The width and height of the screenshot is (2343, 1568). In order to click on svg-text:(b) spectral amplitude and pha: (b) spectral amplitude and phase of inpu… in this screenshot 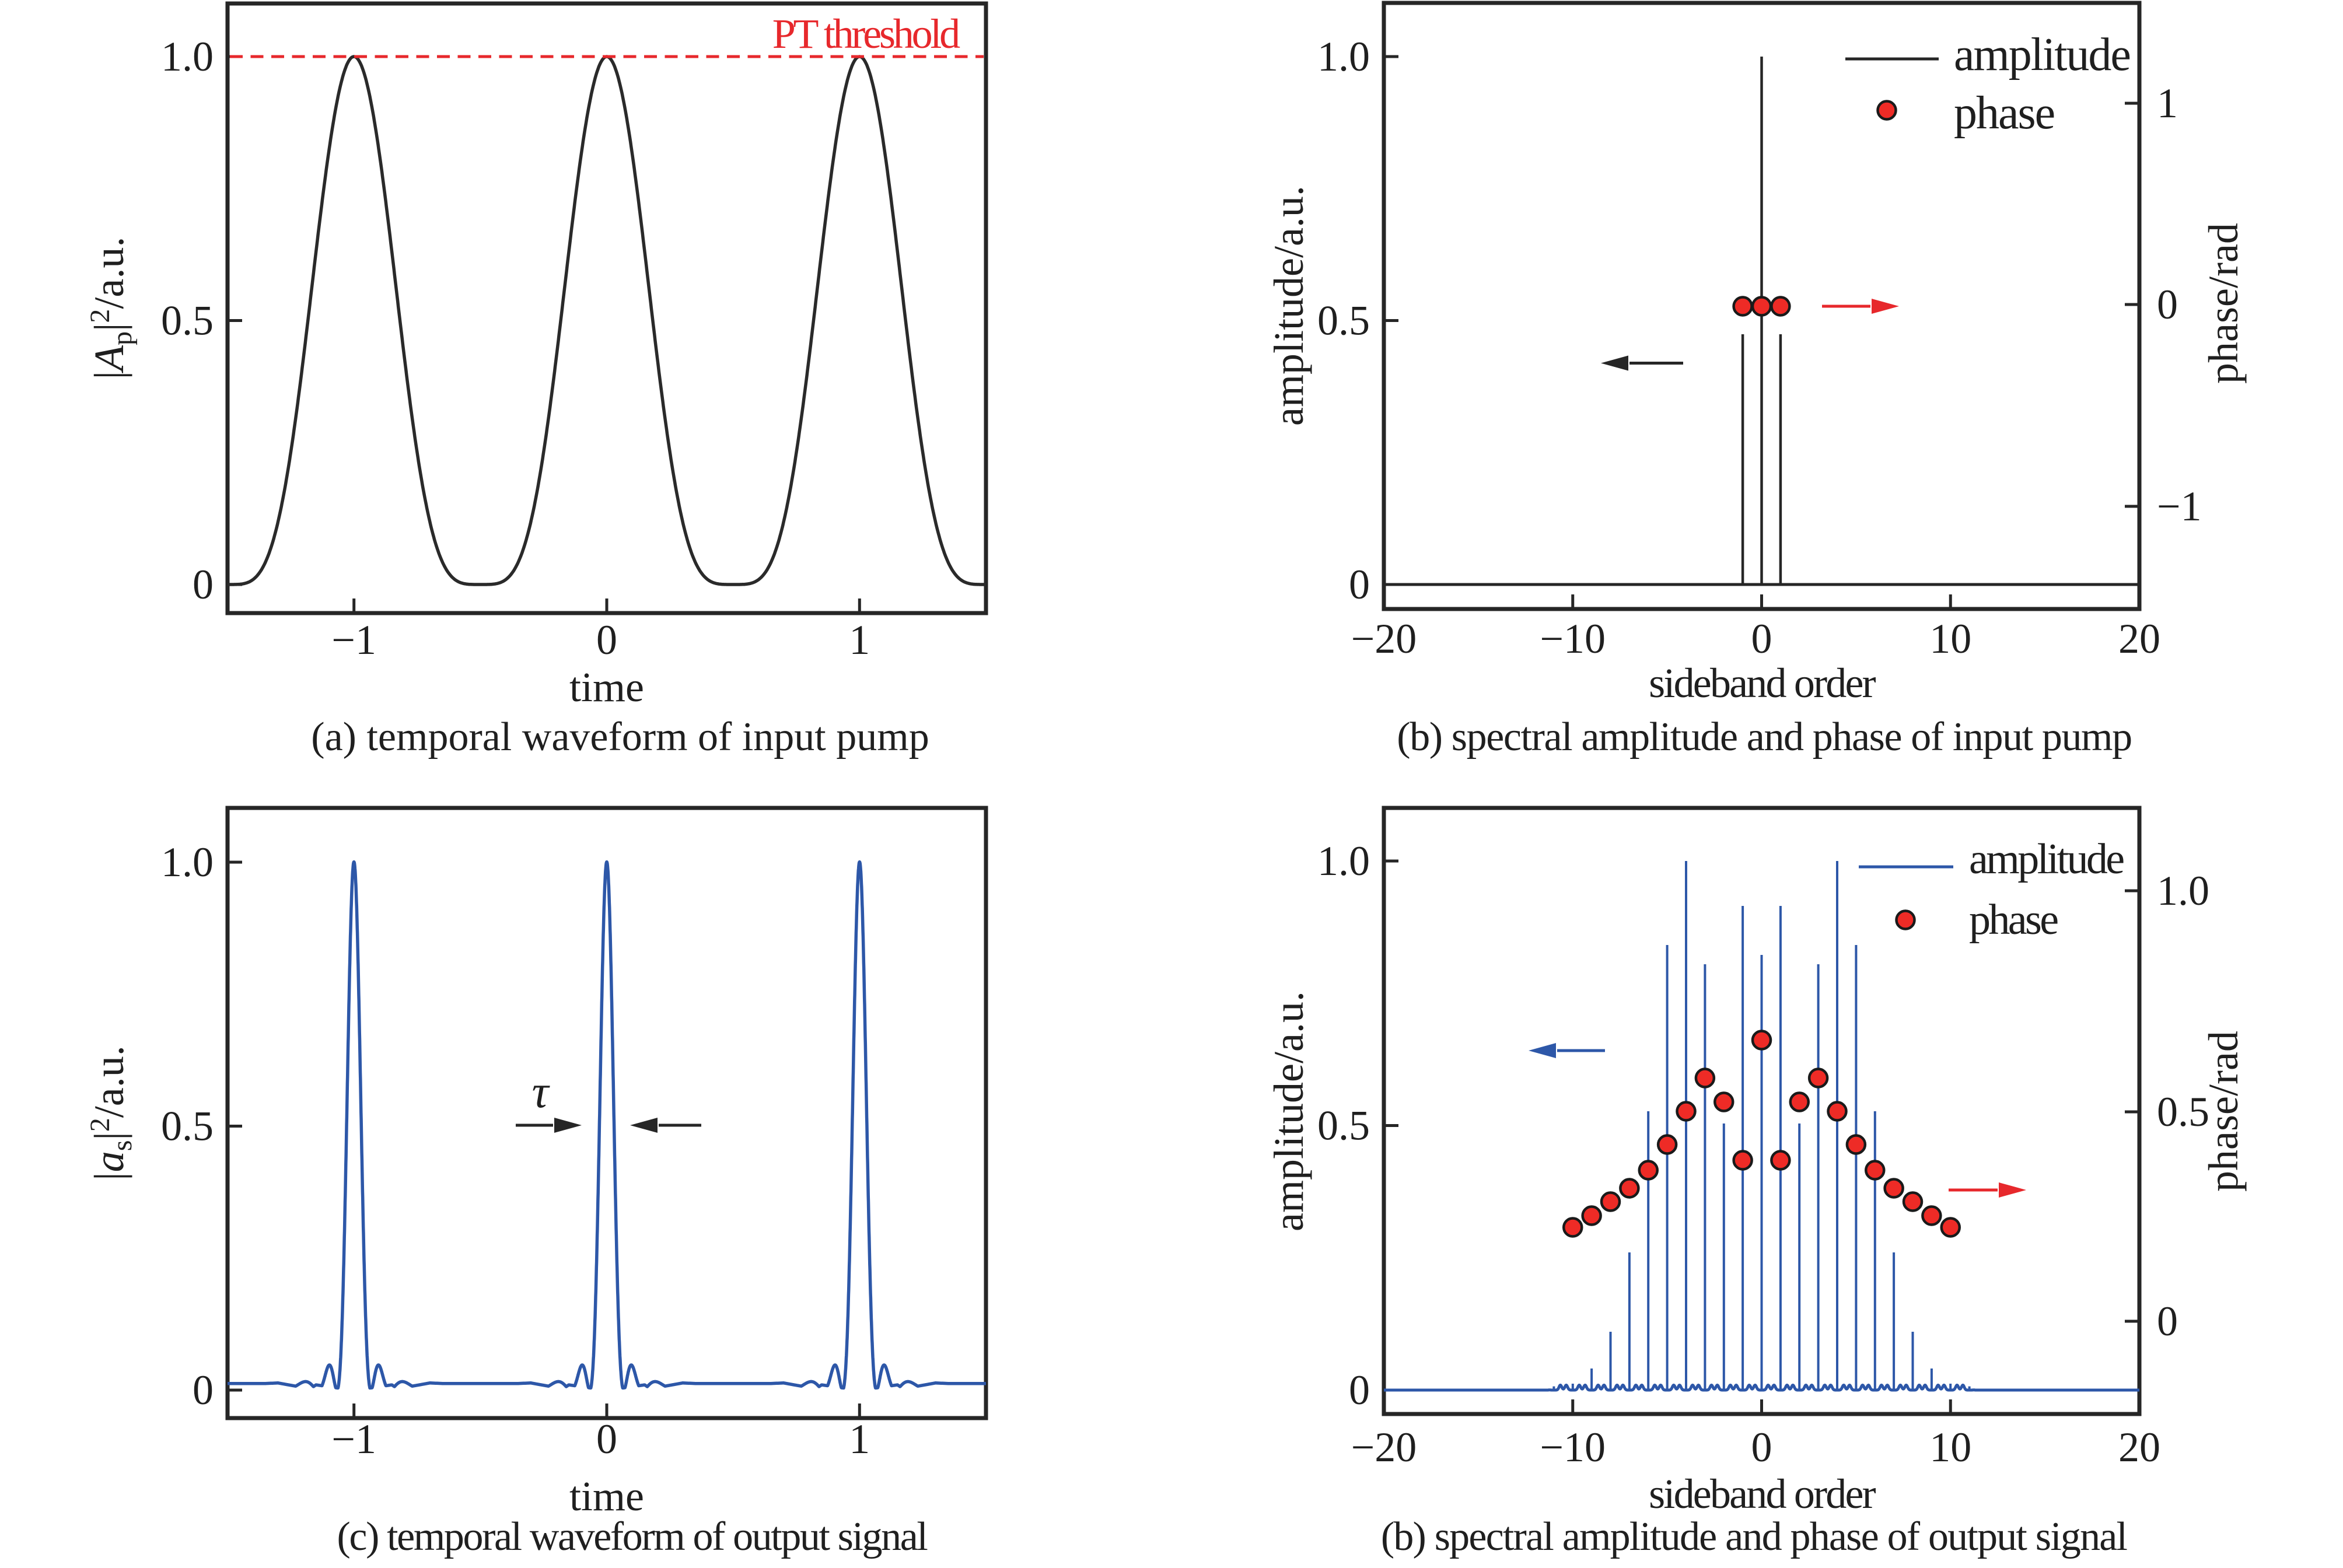, I will do `click(1764, 737)`.